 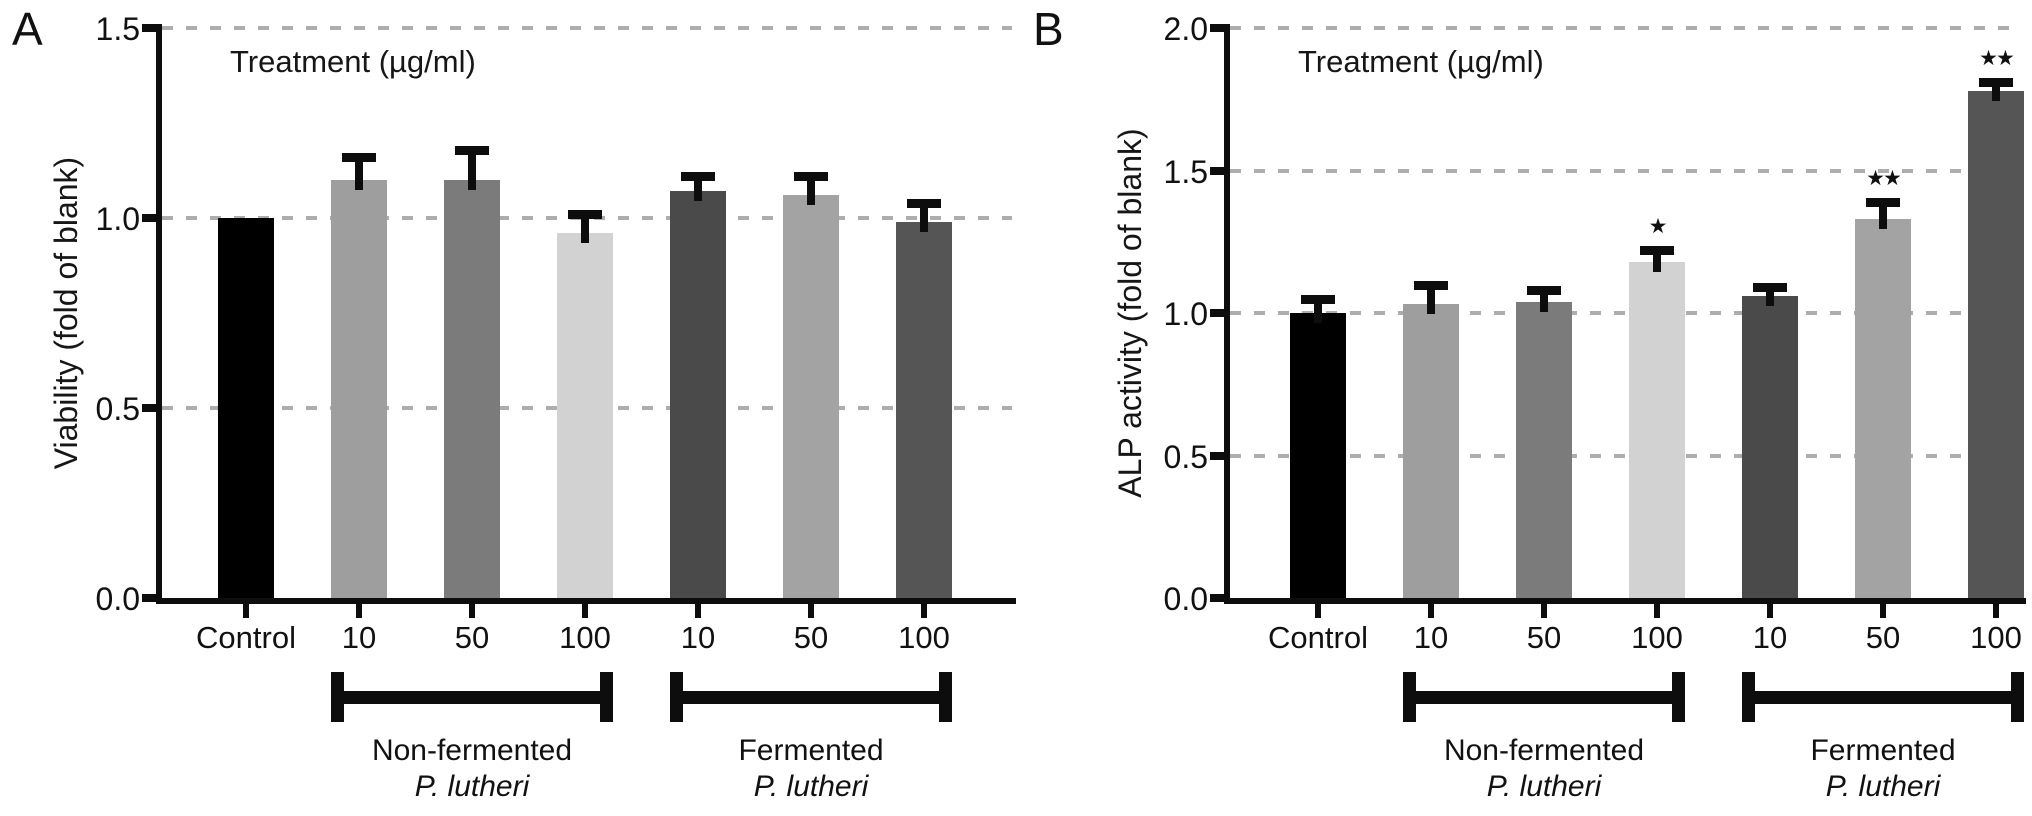 What do you see at coordinates (1130, 313) in the screenshot?
I see `y-axis-title: ALP activity (fold of blank)` at bounding box center [1130, 313].